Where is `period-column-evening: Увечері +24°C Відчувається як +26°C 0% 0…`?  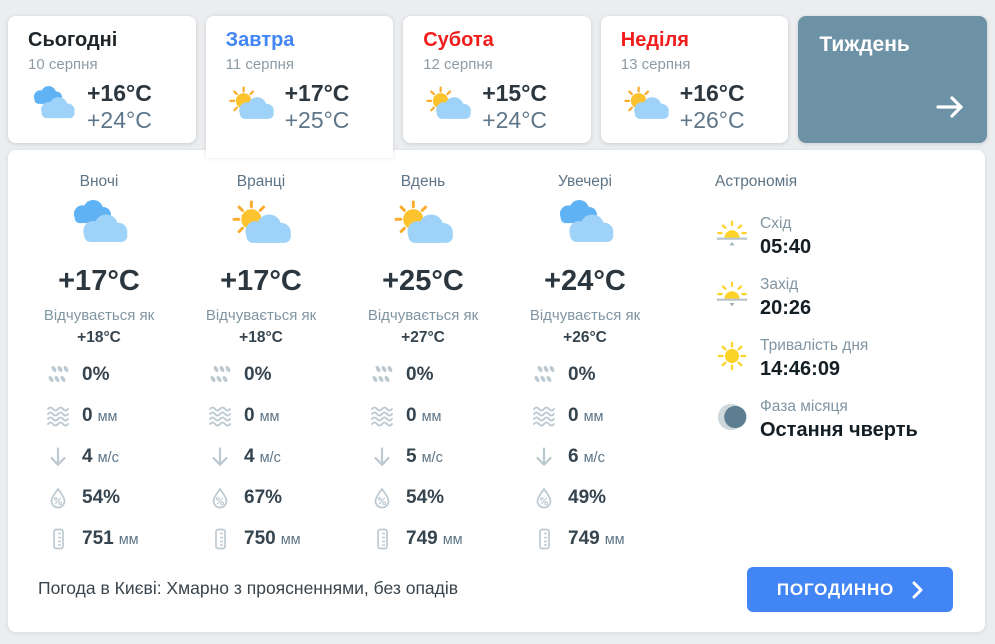
period-column-evening: Увечері +24°C Відчувається як +26°C 0% 0… is located at coordinates (585, 365).